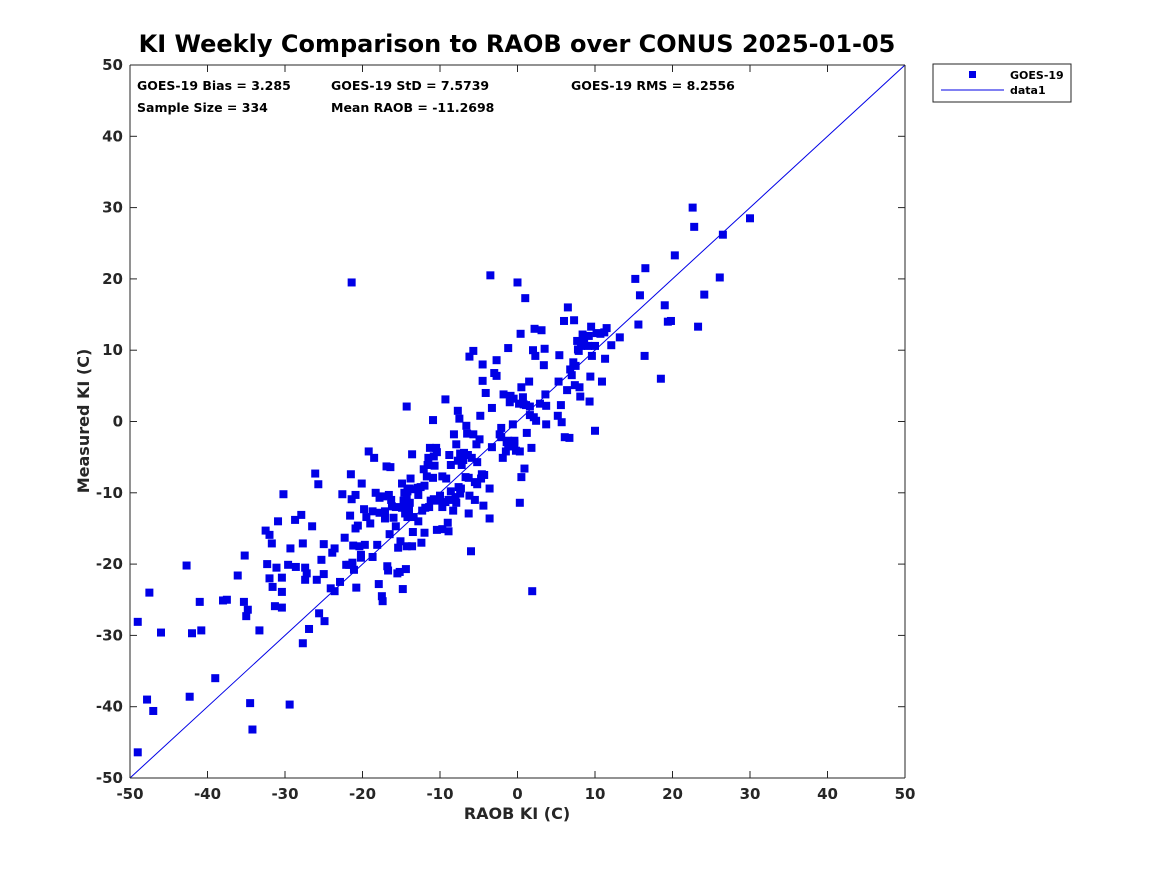 This screenshot has height=875, width=1167. I want to click on x-tick-label: 40, so click(827, 794).